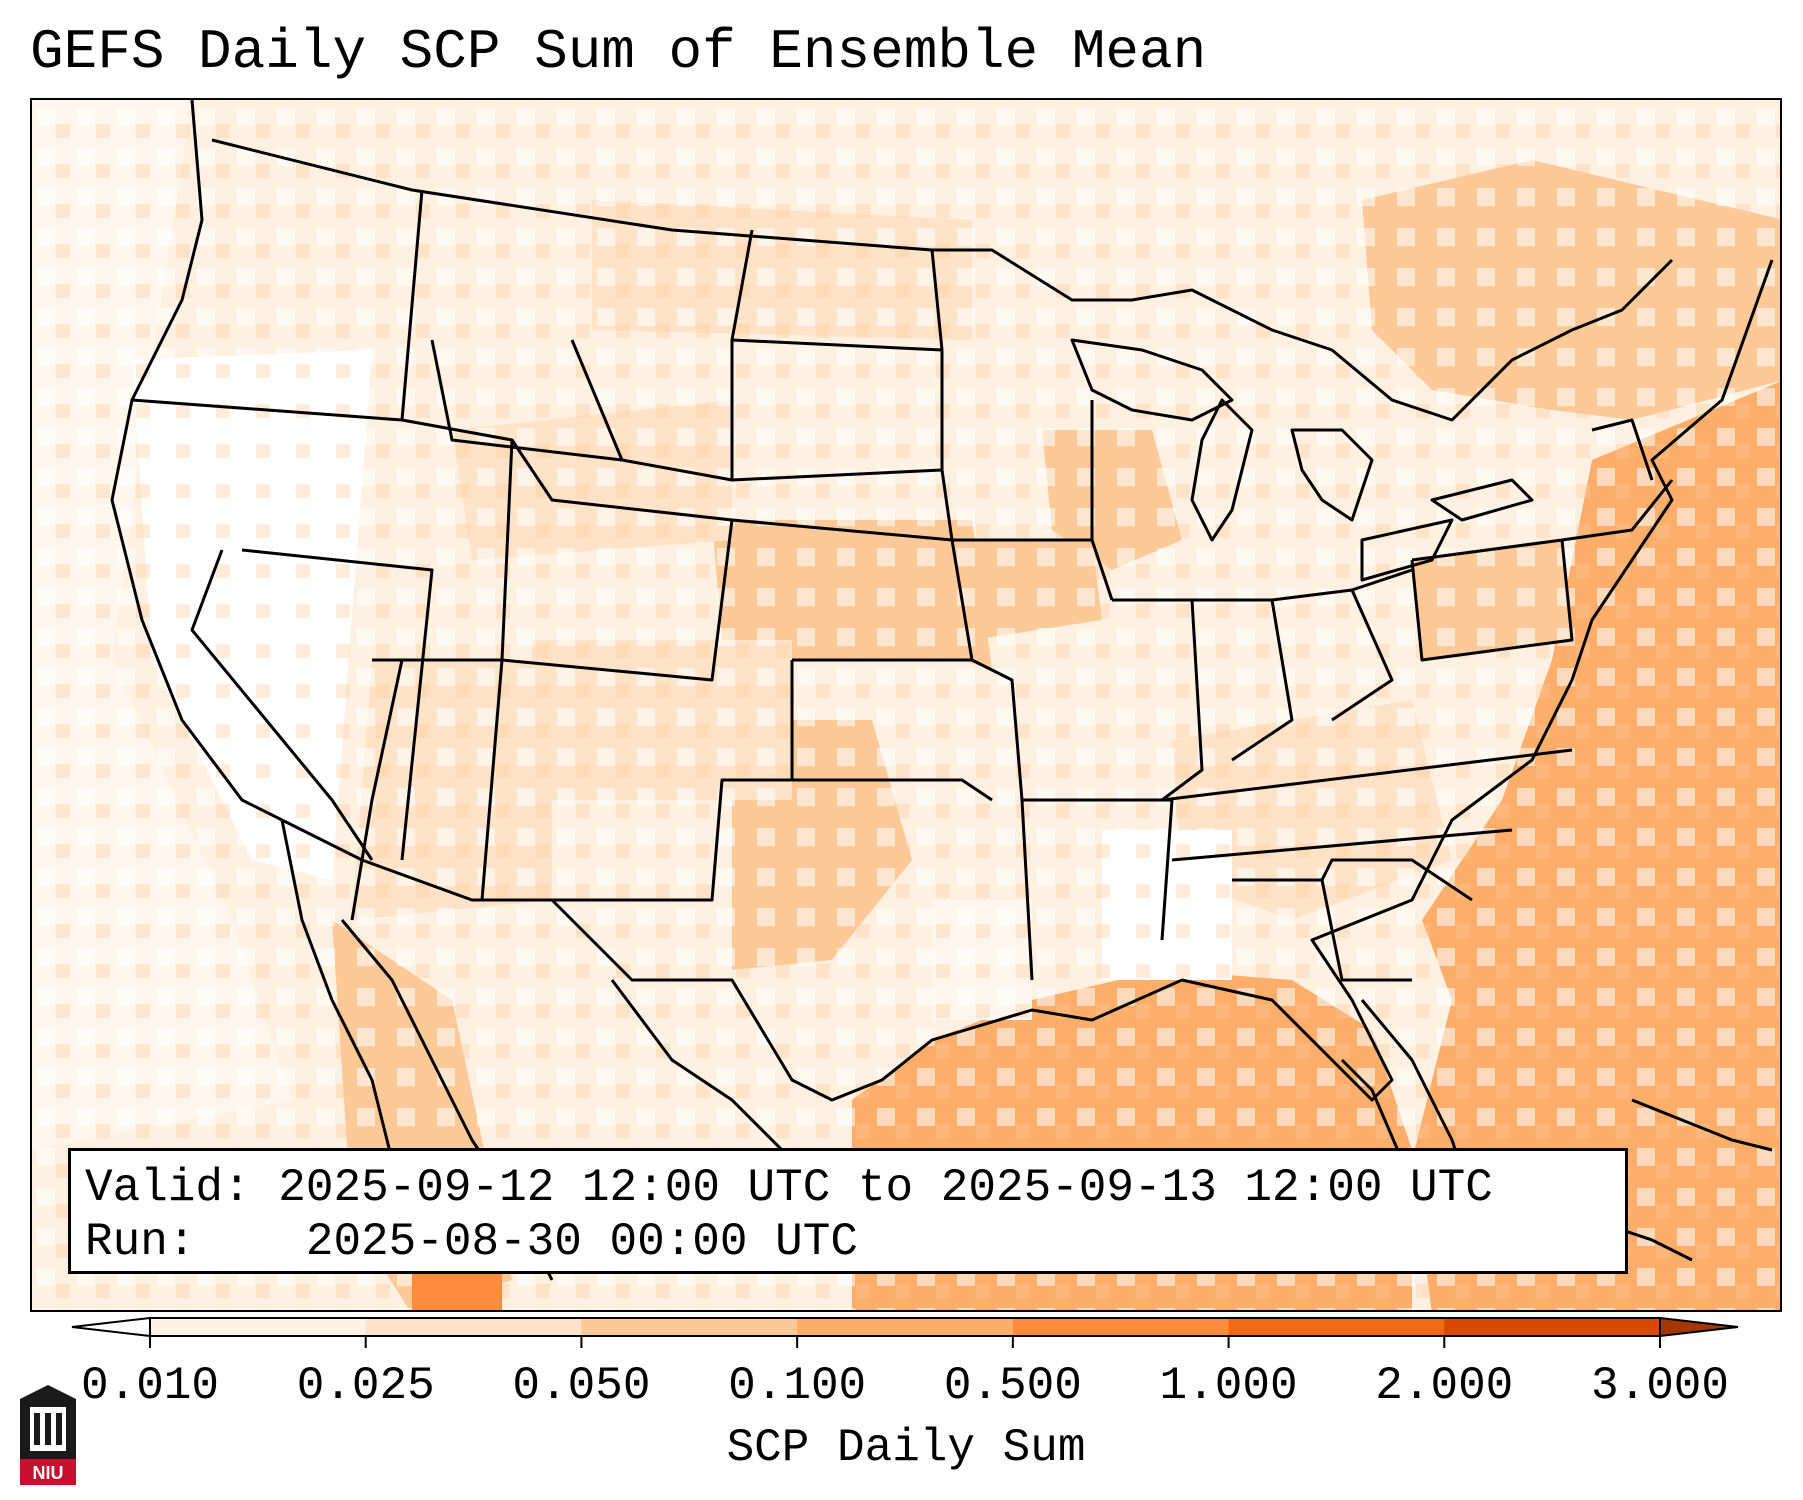 This screenshot has width=1803, height=1500. I want to click on colorbar-tick-label: 3.000, so click(1660, 1386).